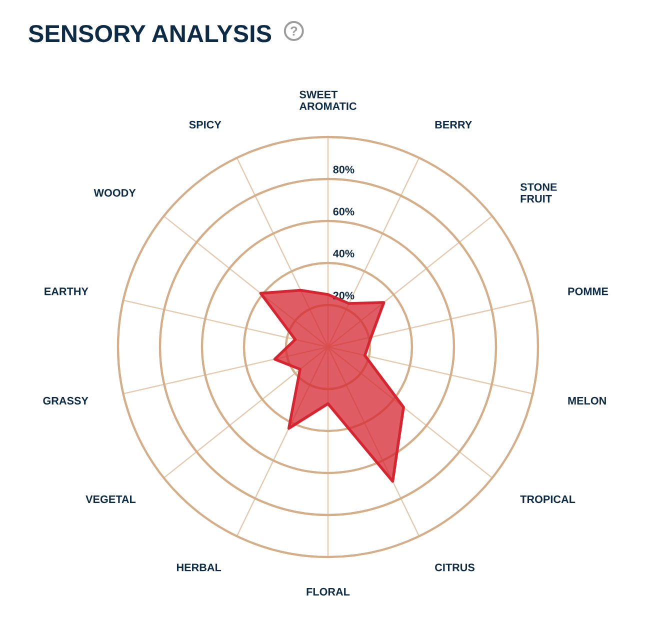 This screenshot has height=644, width=654. What do you see at coordinates (343, 170) in the screenshot?
I see `y-tick-label: 80%` at bounding box center [343, 170].